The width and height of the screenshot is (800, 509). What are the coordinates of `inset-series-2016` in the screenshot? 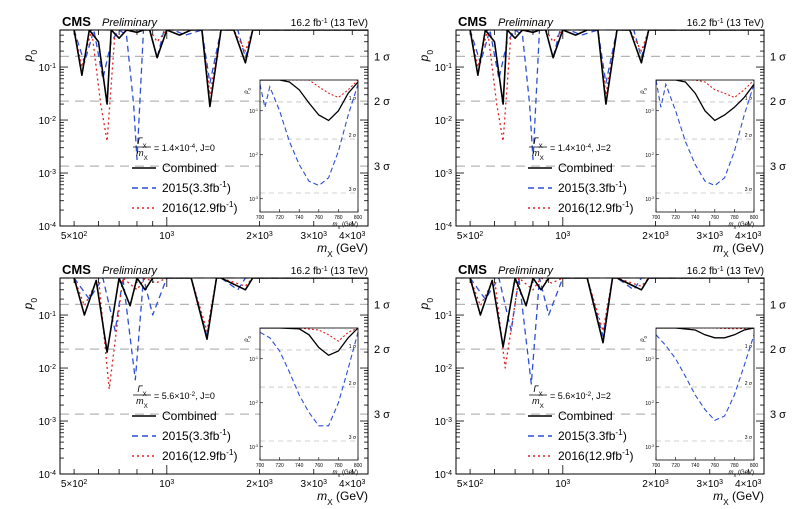 It's located at (705, 329).